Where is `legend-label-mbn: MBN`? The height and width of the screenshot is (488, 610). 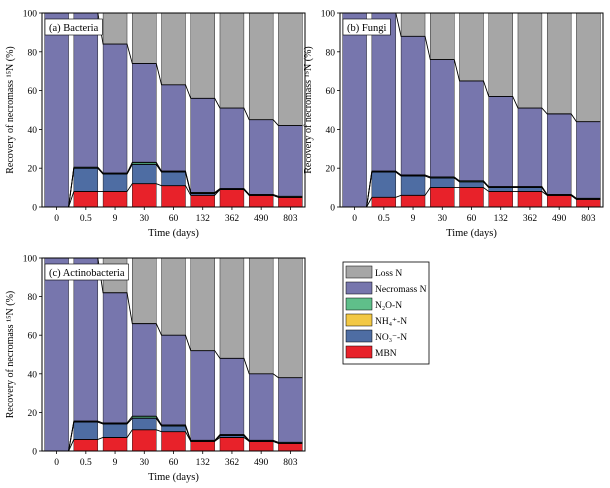
legend-label-mbn: MBN is located at coordinates (386, 354).